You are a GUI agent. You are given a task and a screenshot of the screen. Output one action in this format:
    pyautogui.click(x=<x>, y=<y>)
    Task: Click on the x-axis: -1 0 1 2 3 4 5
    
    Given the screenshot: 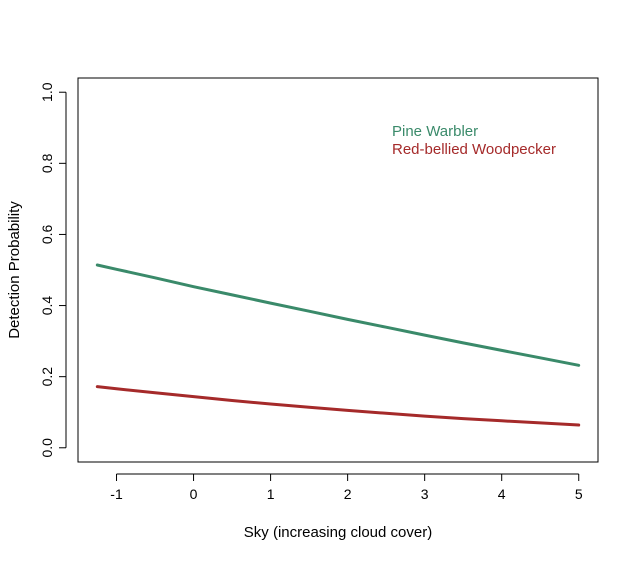 What is the action you would take?
    pyautogui.click(x=346, y=487)
    